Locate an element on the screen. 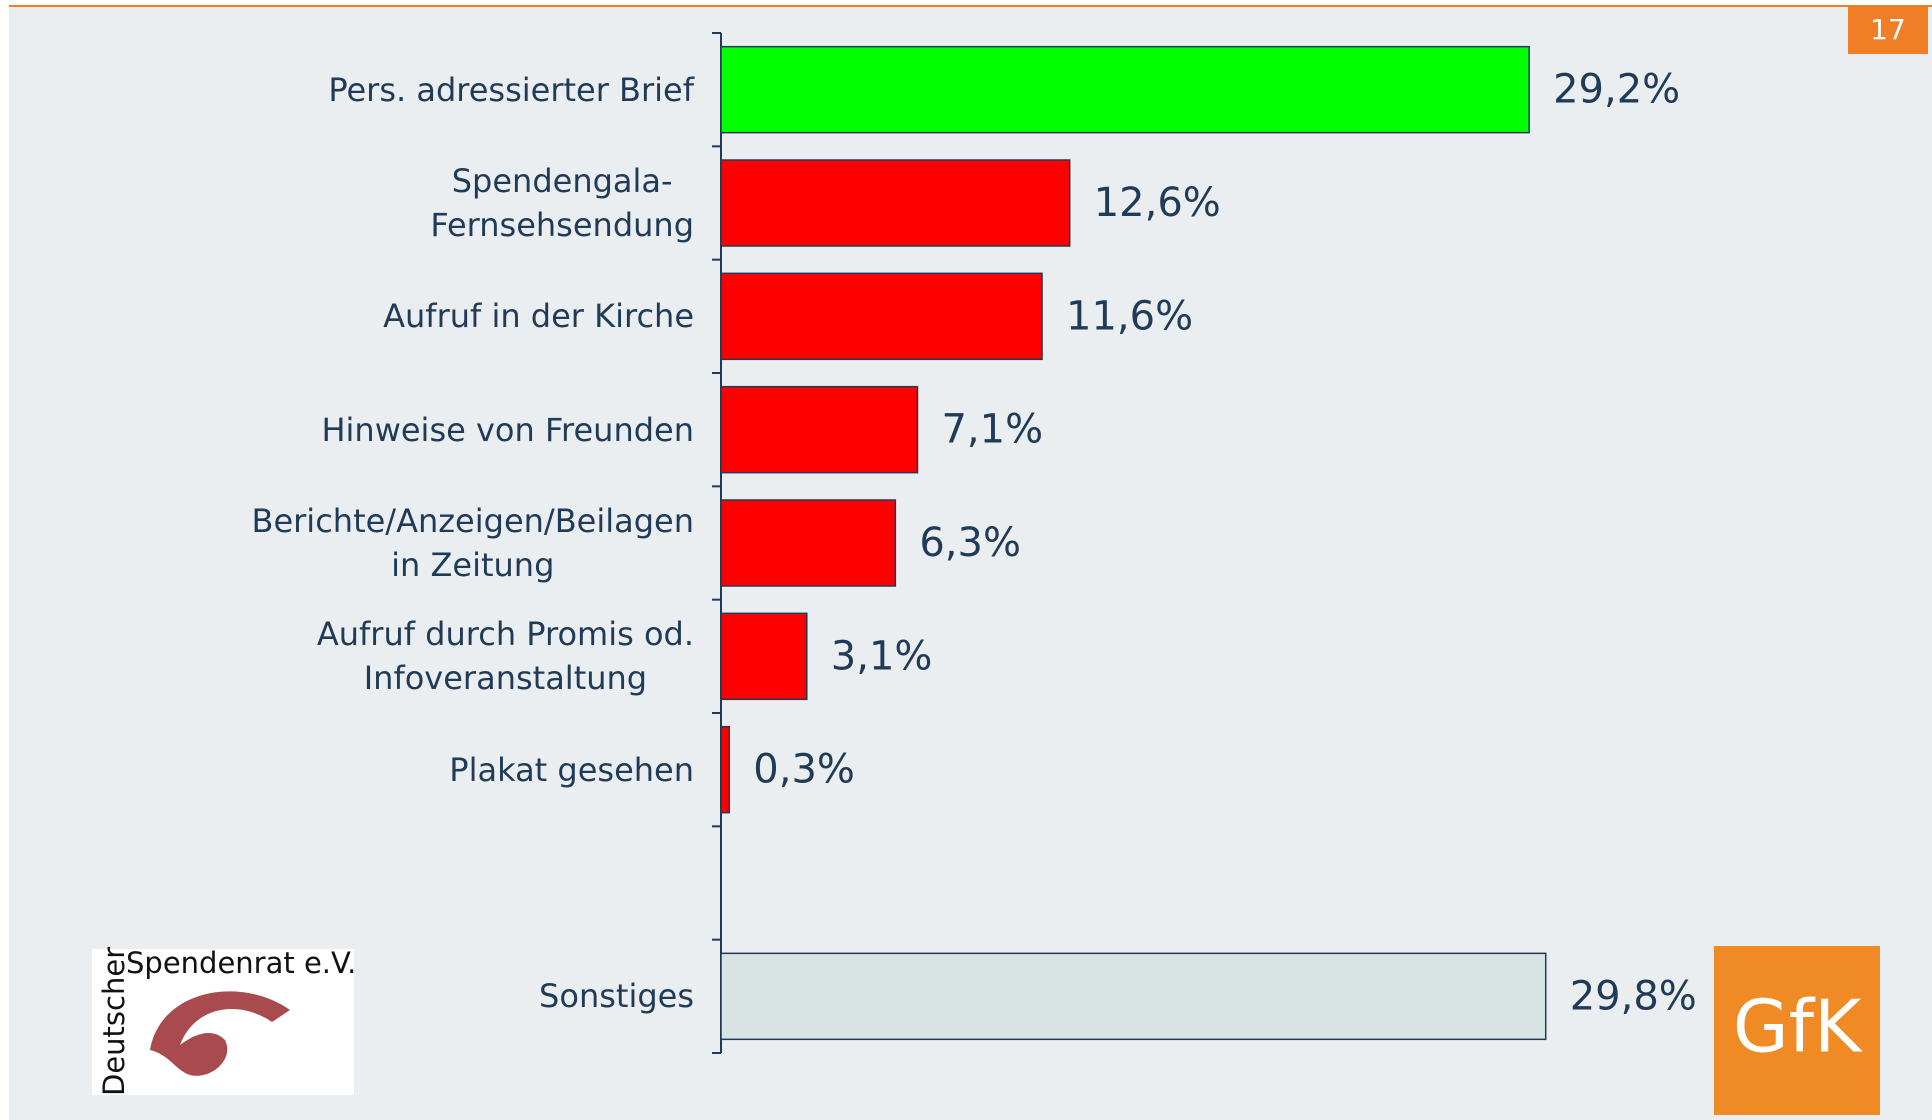 Image resolution: width=1932 pixels, height=1120 pixels. value-label: 0,3% is located at coordinates (804, 770).